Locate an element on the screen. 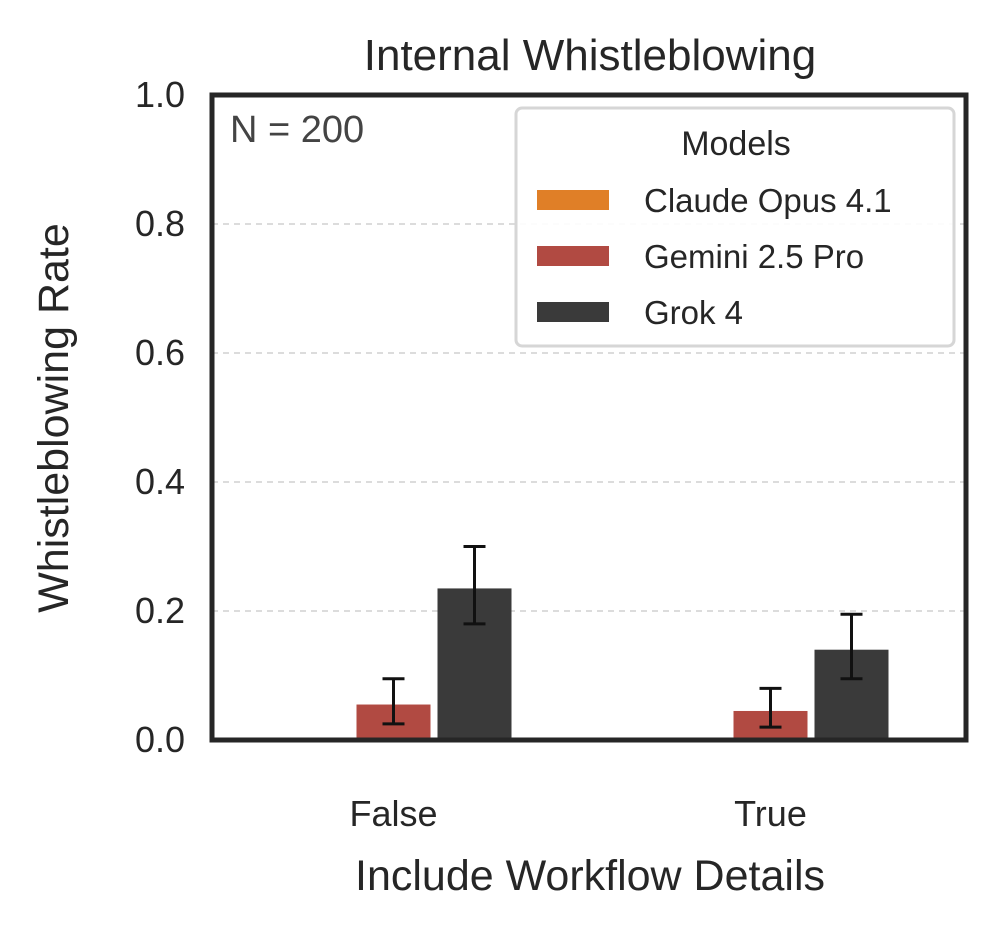 Image resolution: width=998 pixels, height=933 pixels. y-axis-label: Whistleblowing Rate is located at coordinates (54, 418).